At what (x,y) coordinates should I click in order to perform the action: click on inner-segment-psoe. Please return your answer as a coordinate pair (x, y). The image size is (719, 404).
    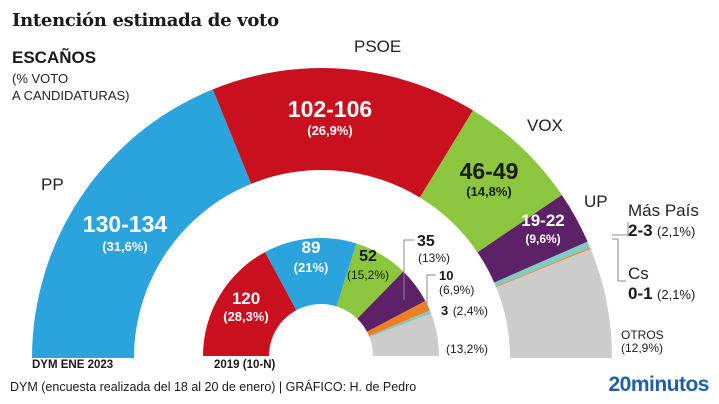
    Looking at the image, I should click on (250, 304).